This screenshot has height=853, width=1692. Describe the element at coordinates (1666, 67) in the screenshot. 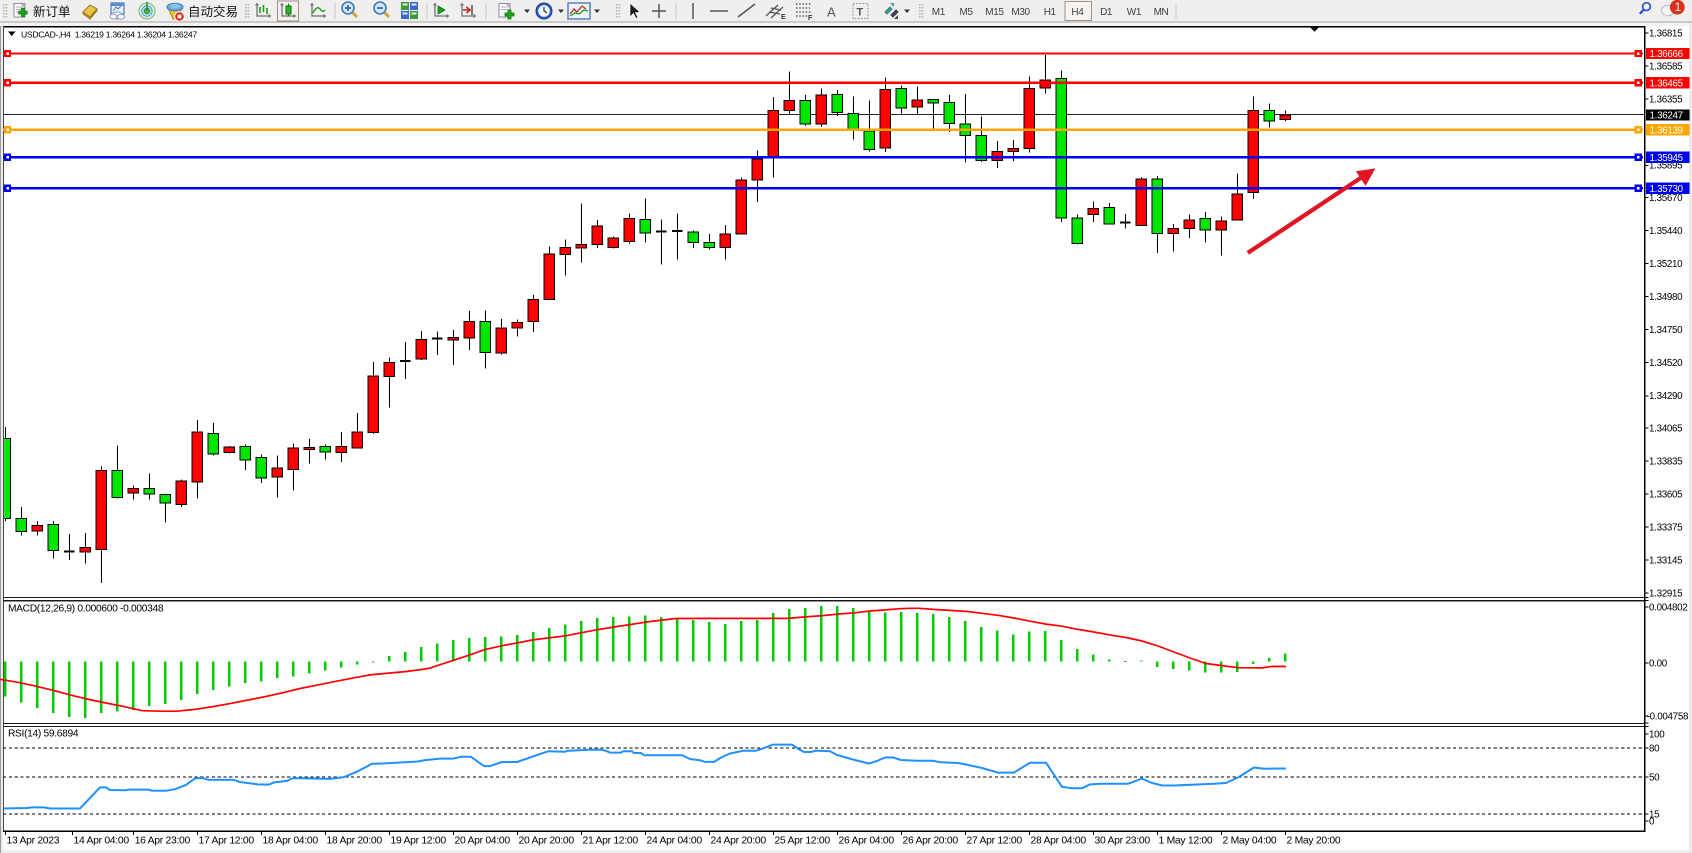

I see `svg-text: 1.36585` at that location.